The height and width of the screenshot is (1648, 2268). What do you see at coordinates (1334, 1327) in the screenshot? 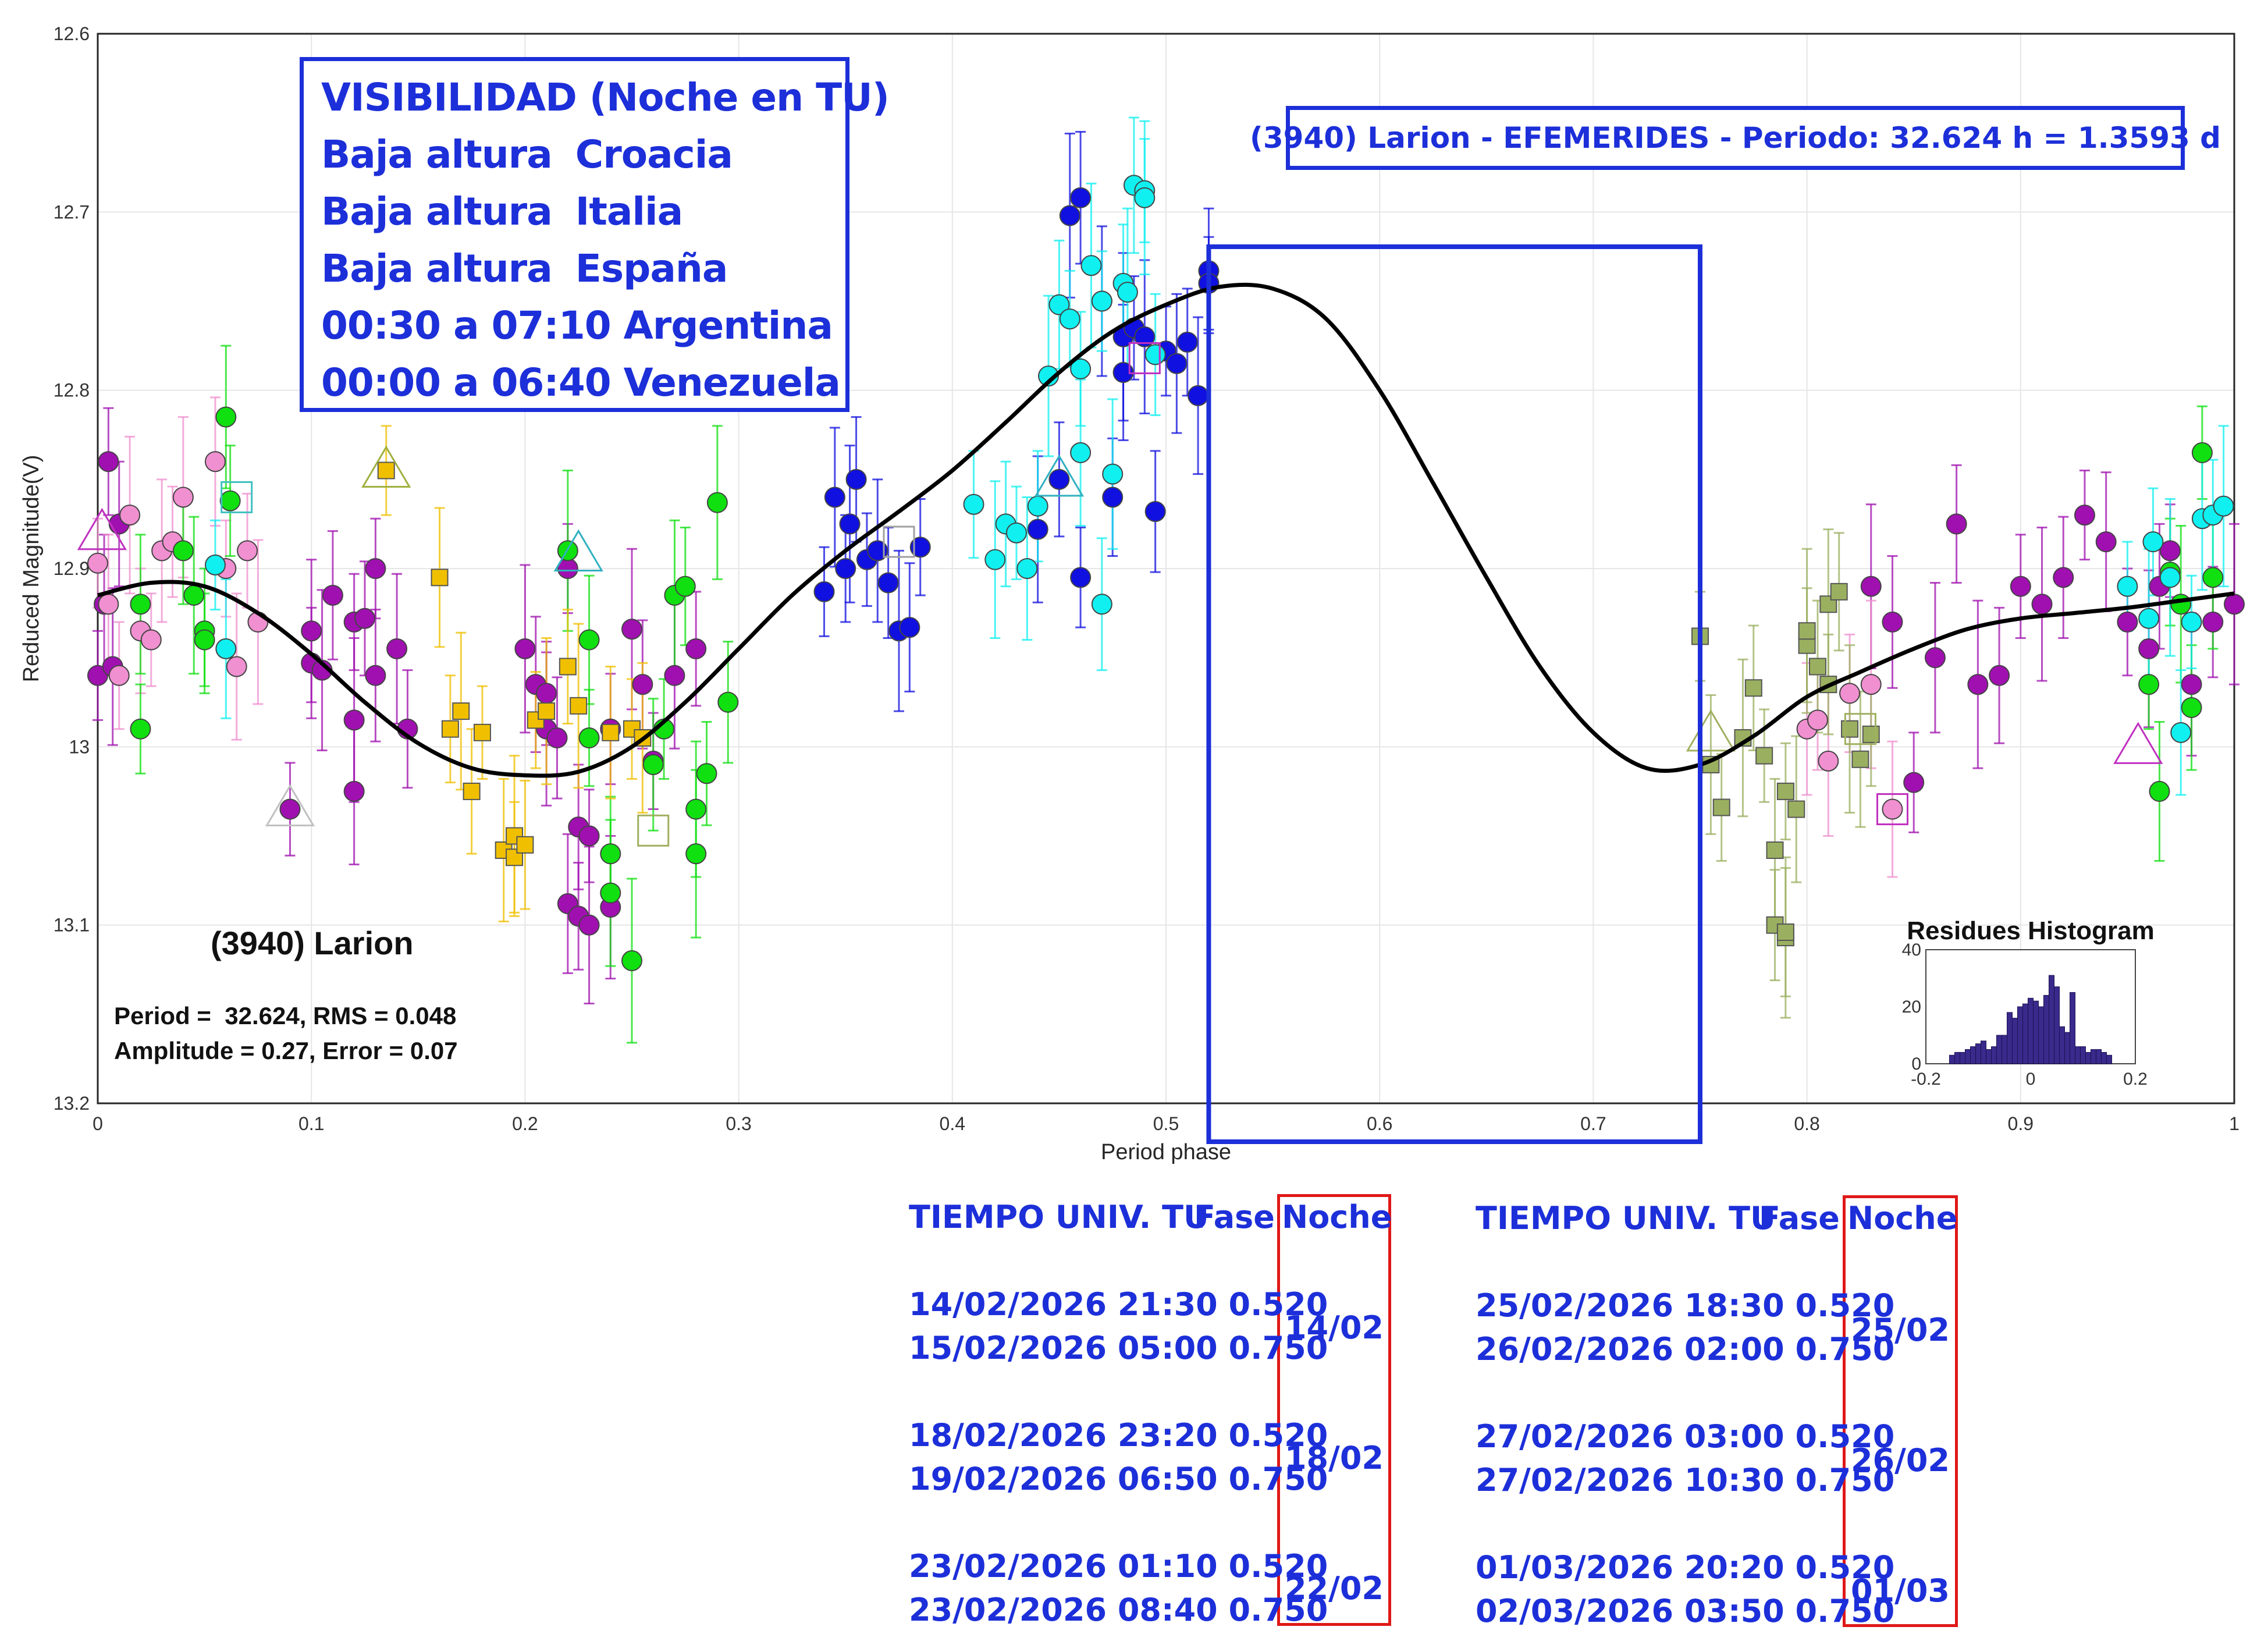
I see `night-value: 14/02` at bounding box center [1334, 1327].